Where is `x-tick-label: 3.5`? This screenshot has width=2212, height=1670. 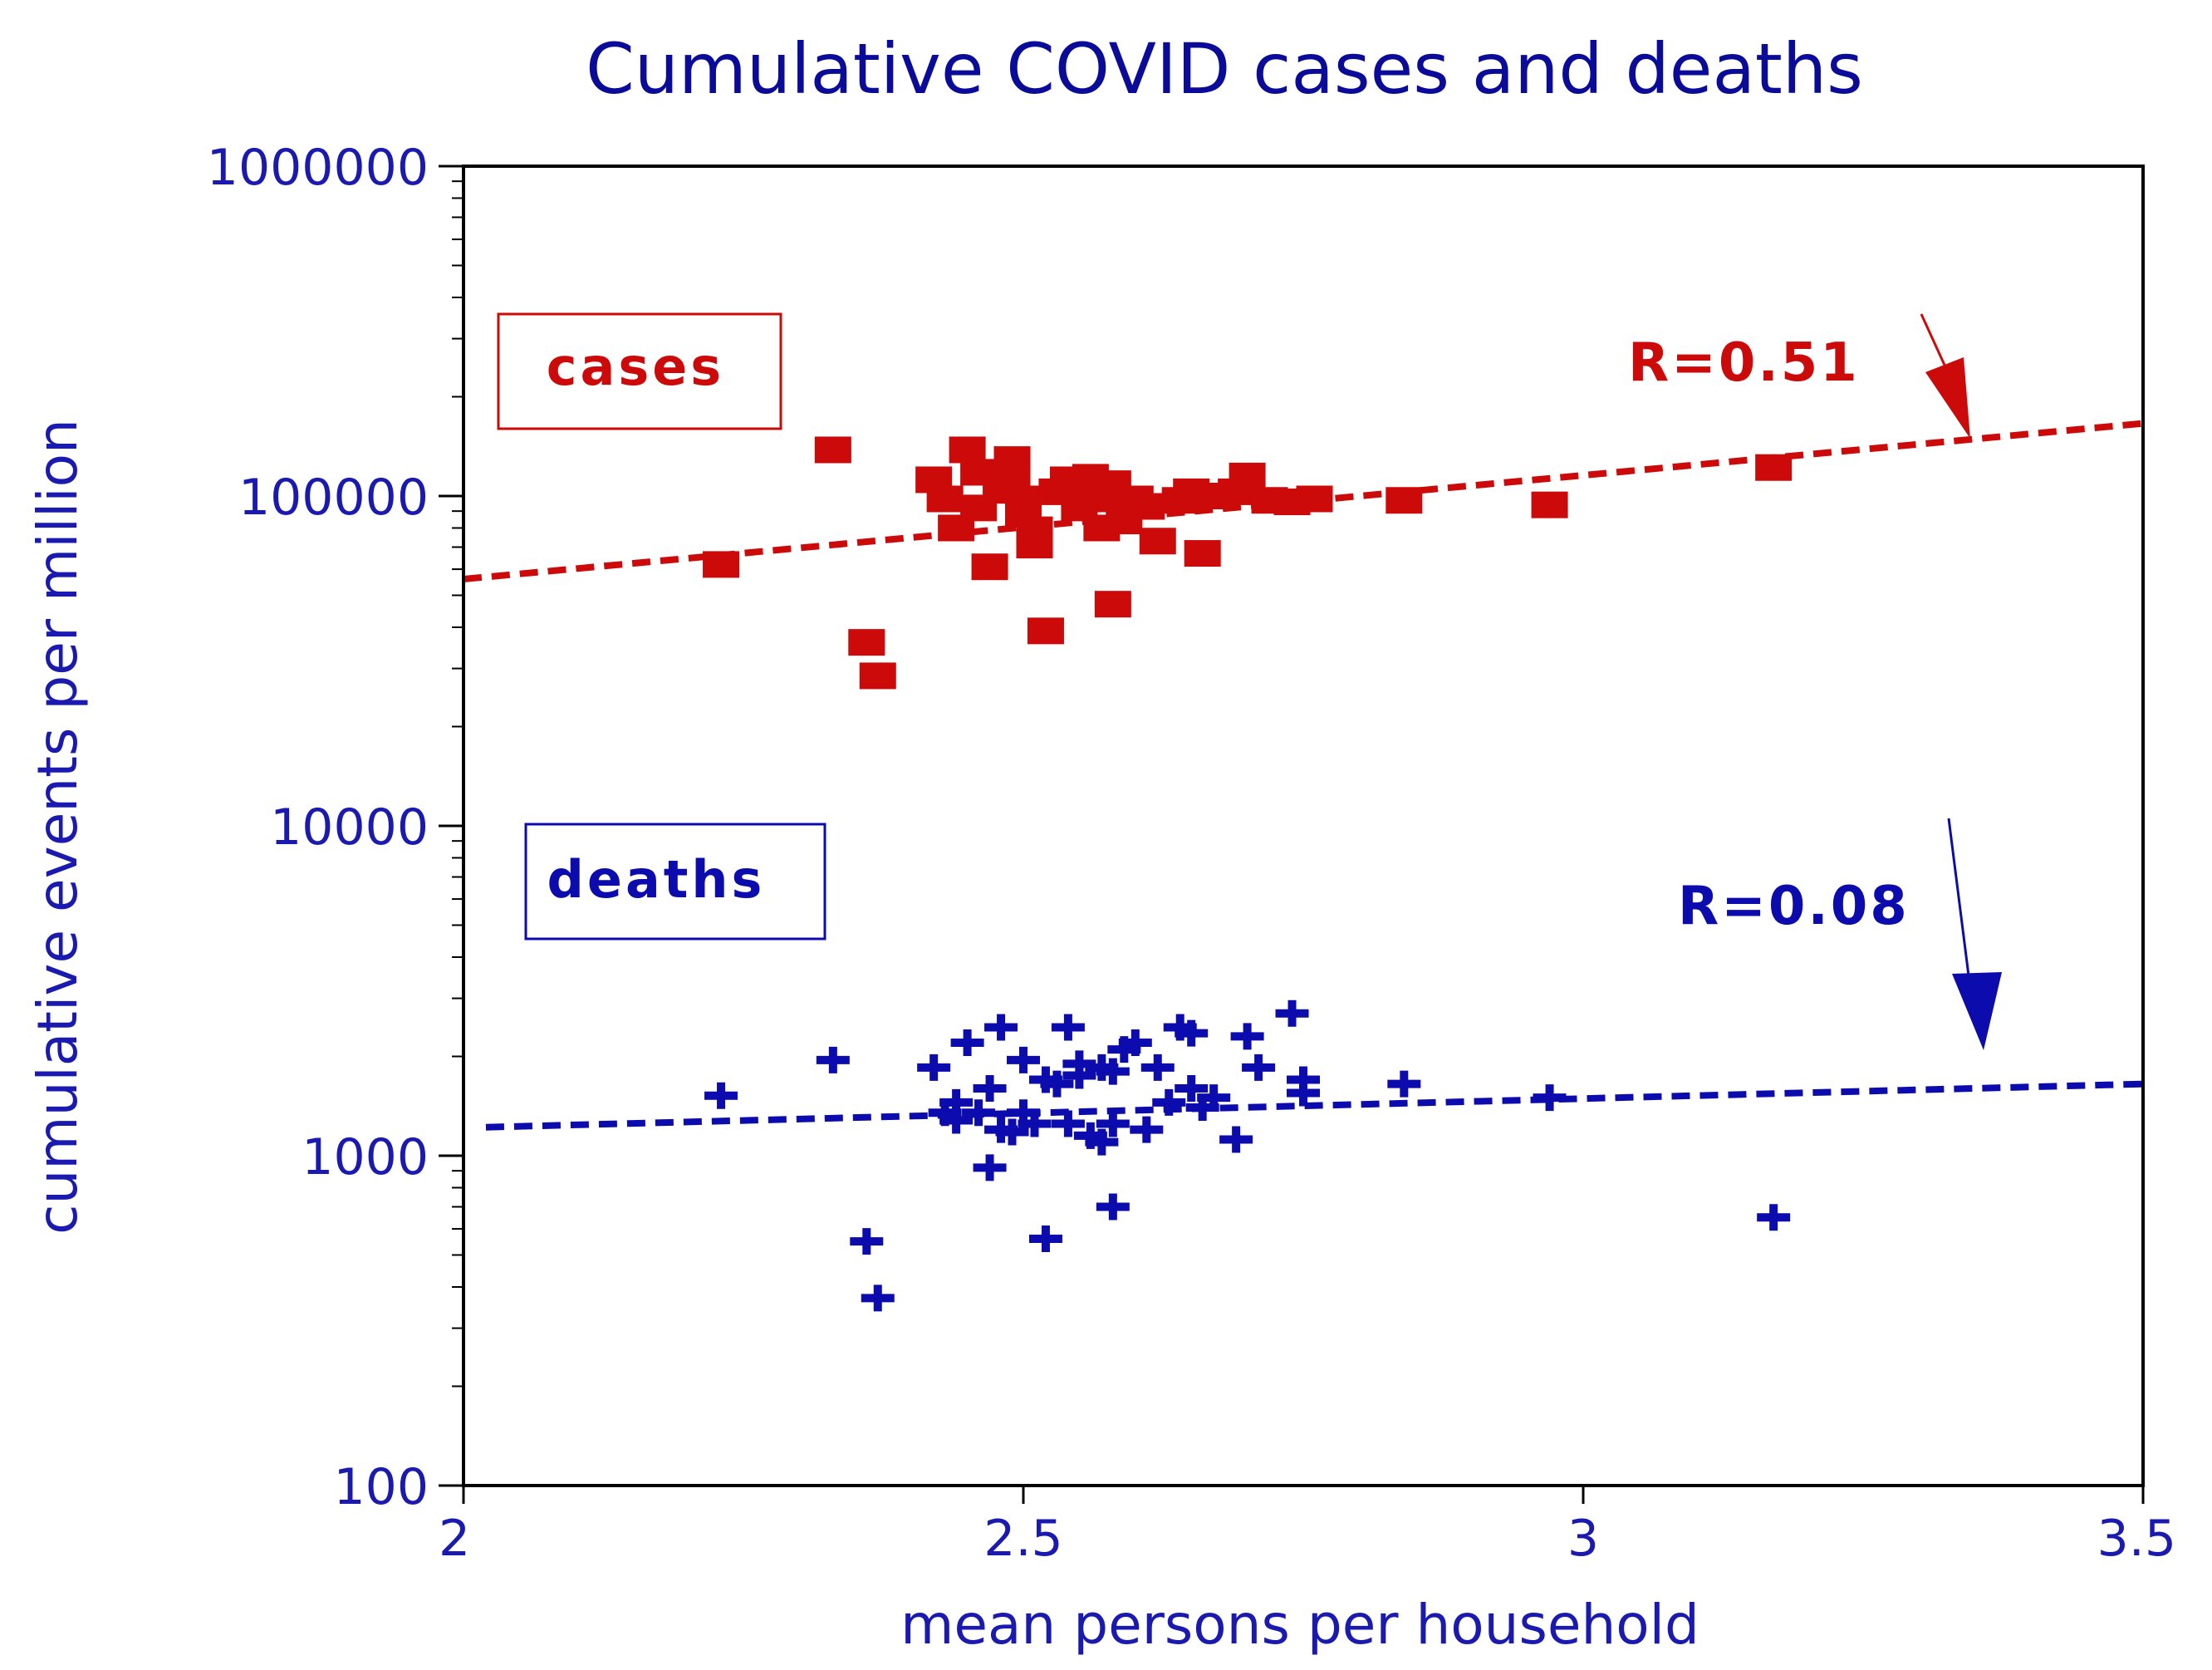 x-tick-label: 3.5 is located at coordinates (2136, 1539).